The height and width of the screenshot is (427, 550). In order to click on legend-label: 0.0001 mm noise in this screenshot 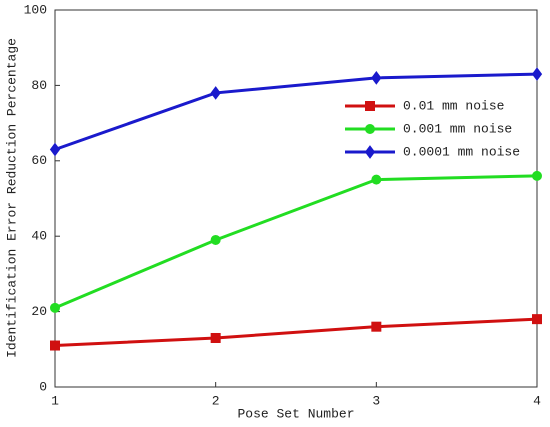, I will do `click(461, 151)`.